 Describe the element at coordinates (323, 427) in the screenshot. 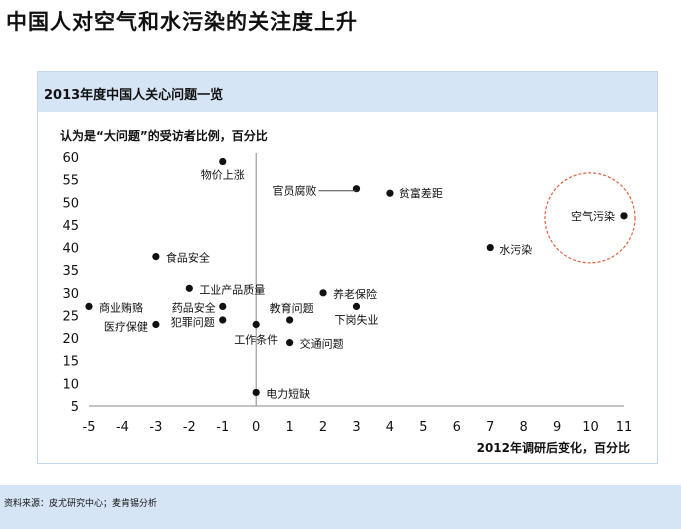

I see `x-tick-label: 2` at that location.